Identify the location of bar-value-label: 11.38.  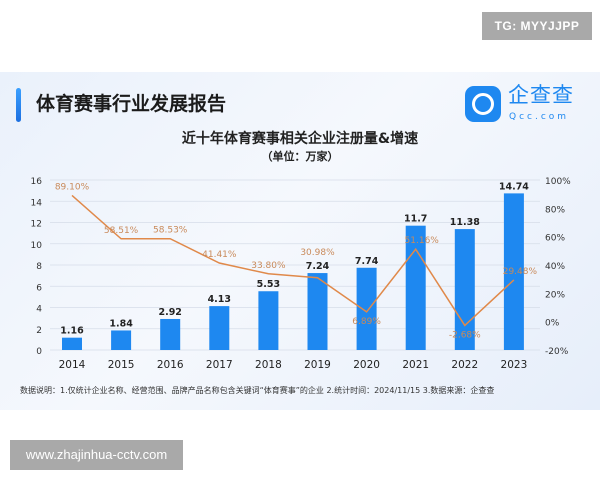
(465, 222).